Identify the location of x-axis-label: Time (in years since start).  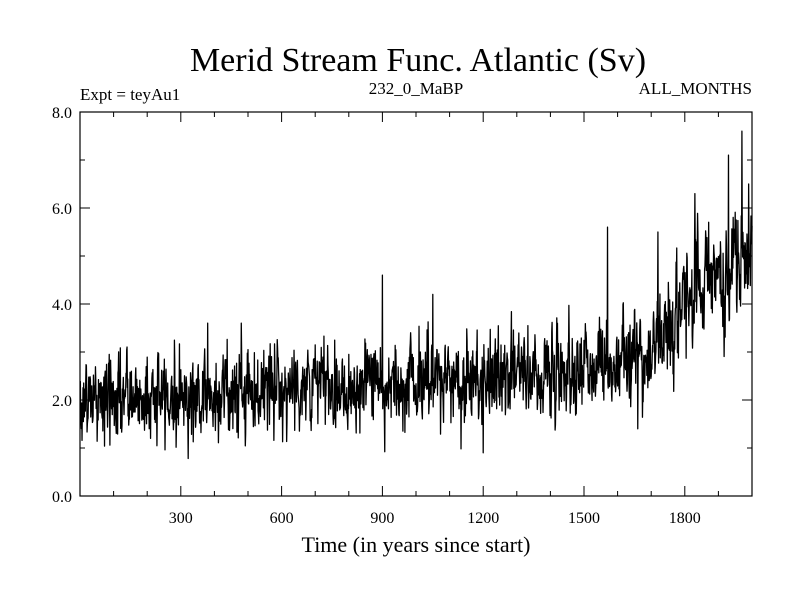
(416, 544).